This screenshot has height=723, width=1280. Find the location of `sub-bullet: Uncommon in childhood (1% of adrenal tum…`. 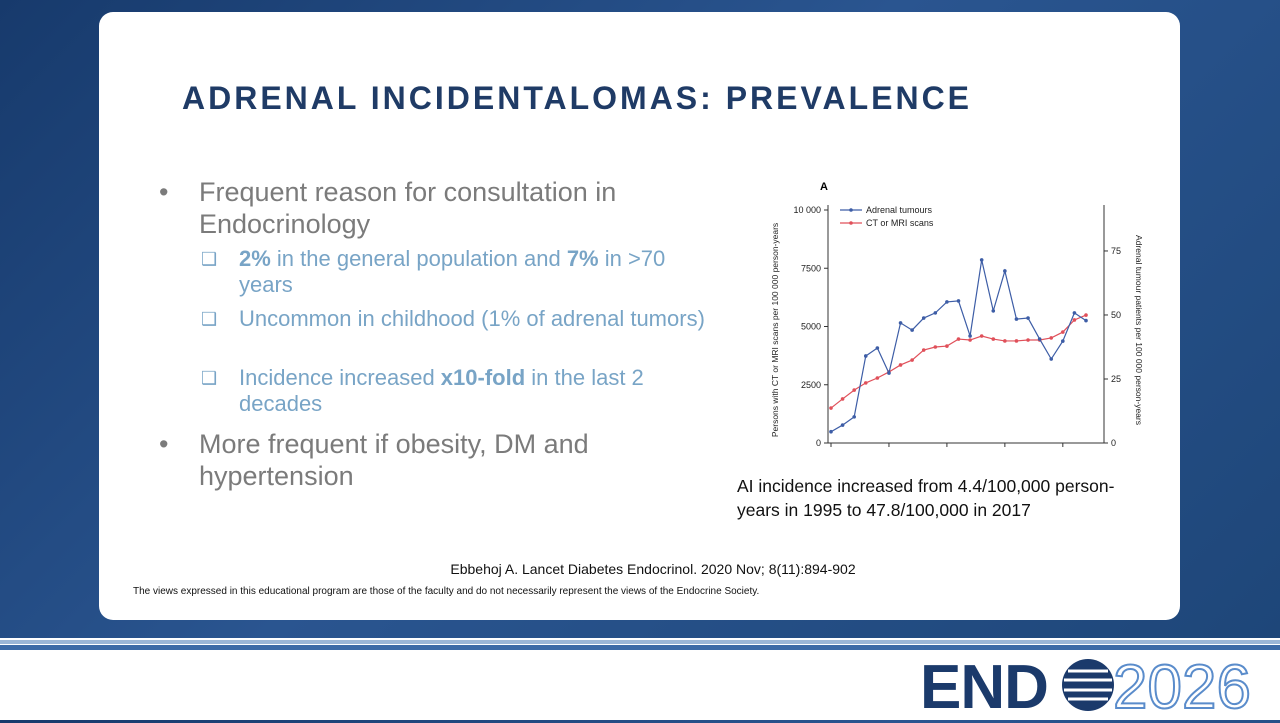

sub-bullet: Uncommon in childhood (1% of adrenal tum… is located at coordinates (455, 319).